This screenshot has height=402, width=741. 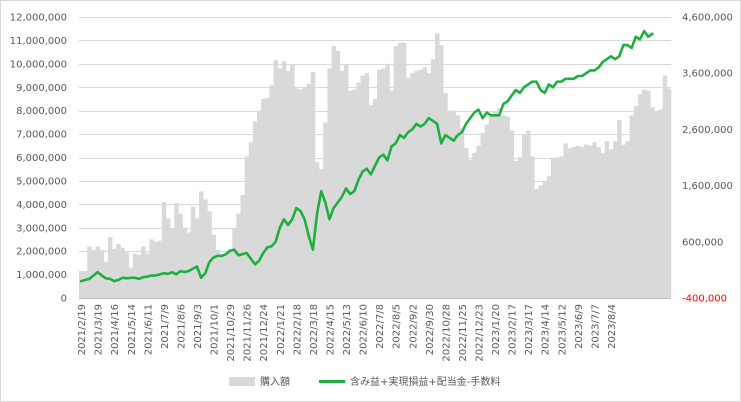 What do you see at coordinates (64, 299) in the screenshot?
I see `y-left-tick-label: 0` at bounding box center [64, 299].